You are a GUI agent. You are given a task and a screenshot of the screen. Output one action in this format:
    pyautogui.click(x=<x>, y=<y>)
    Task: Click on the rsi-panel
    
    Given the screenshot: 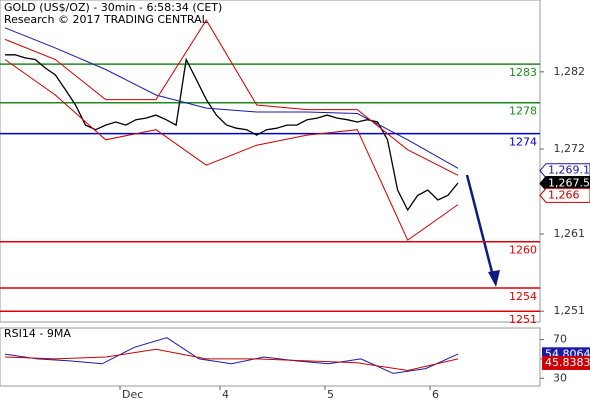 What is the action you would take?
    pyautogui.click(x=270, y=357)
    